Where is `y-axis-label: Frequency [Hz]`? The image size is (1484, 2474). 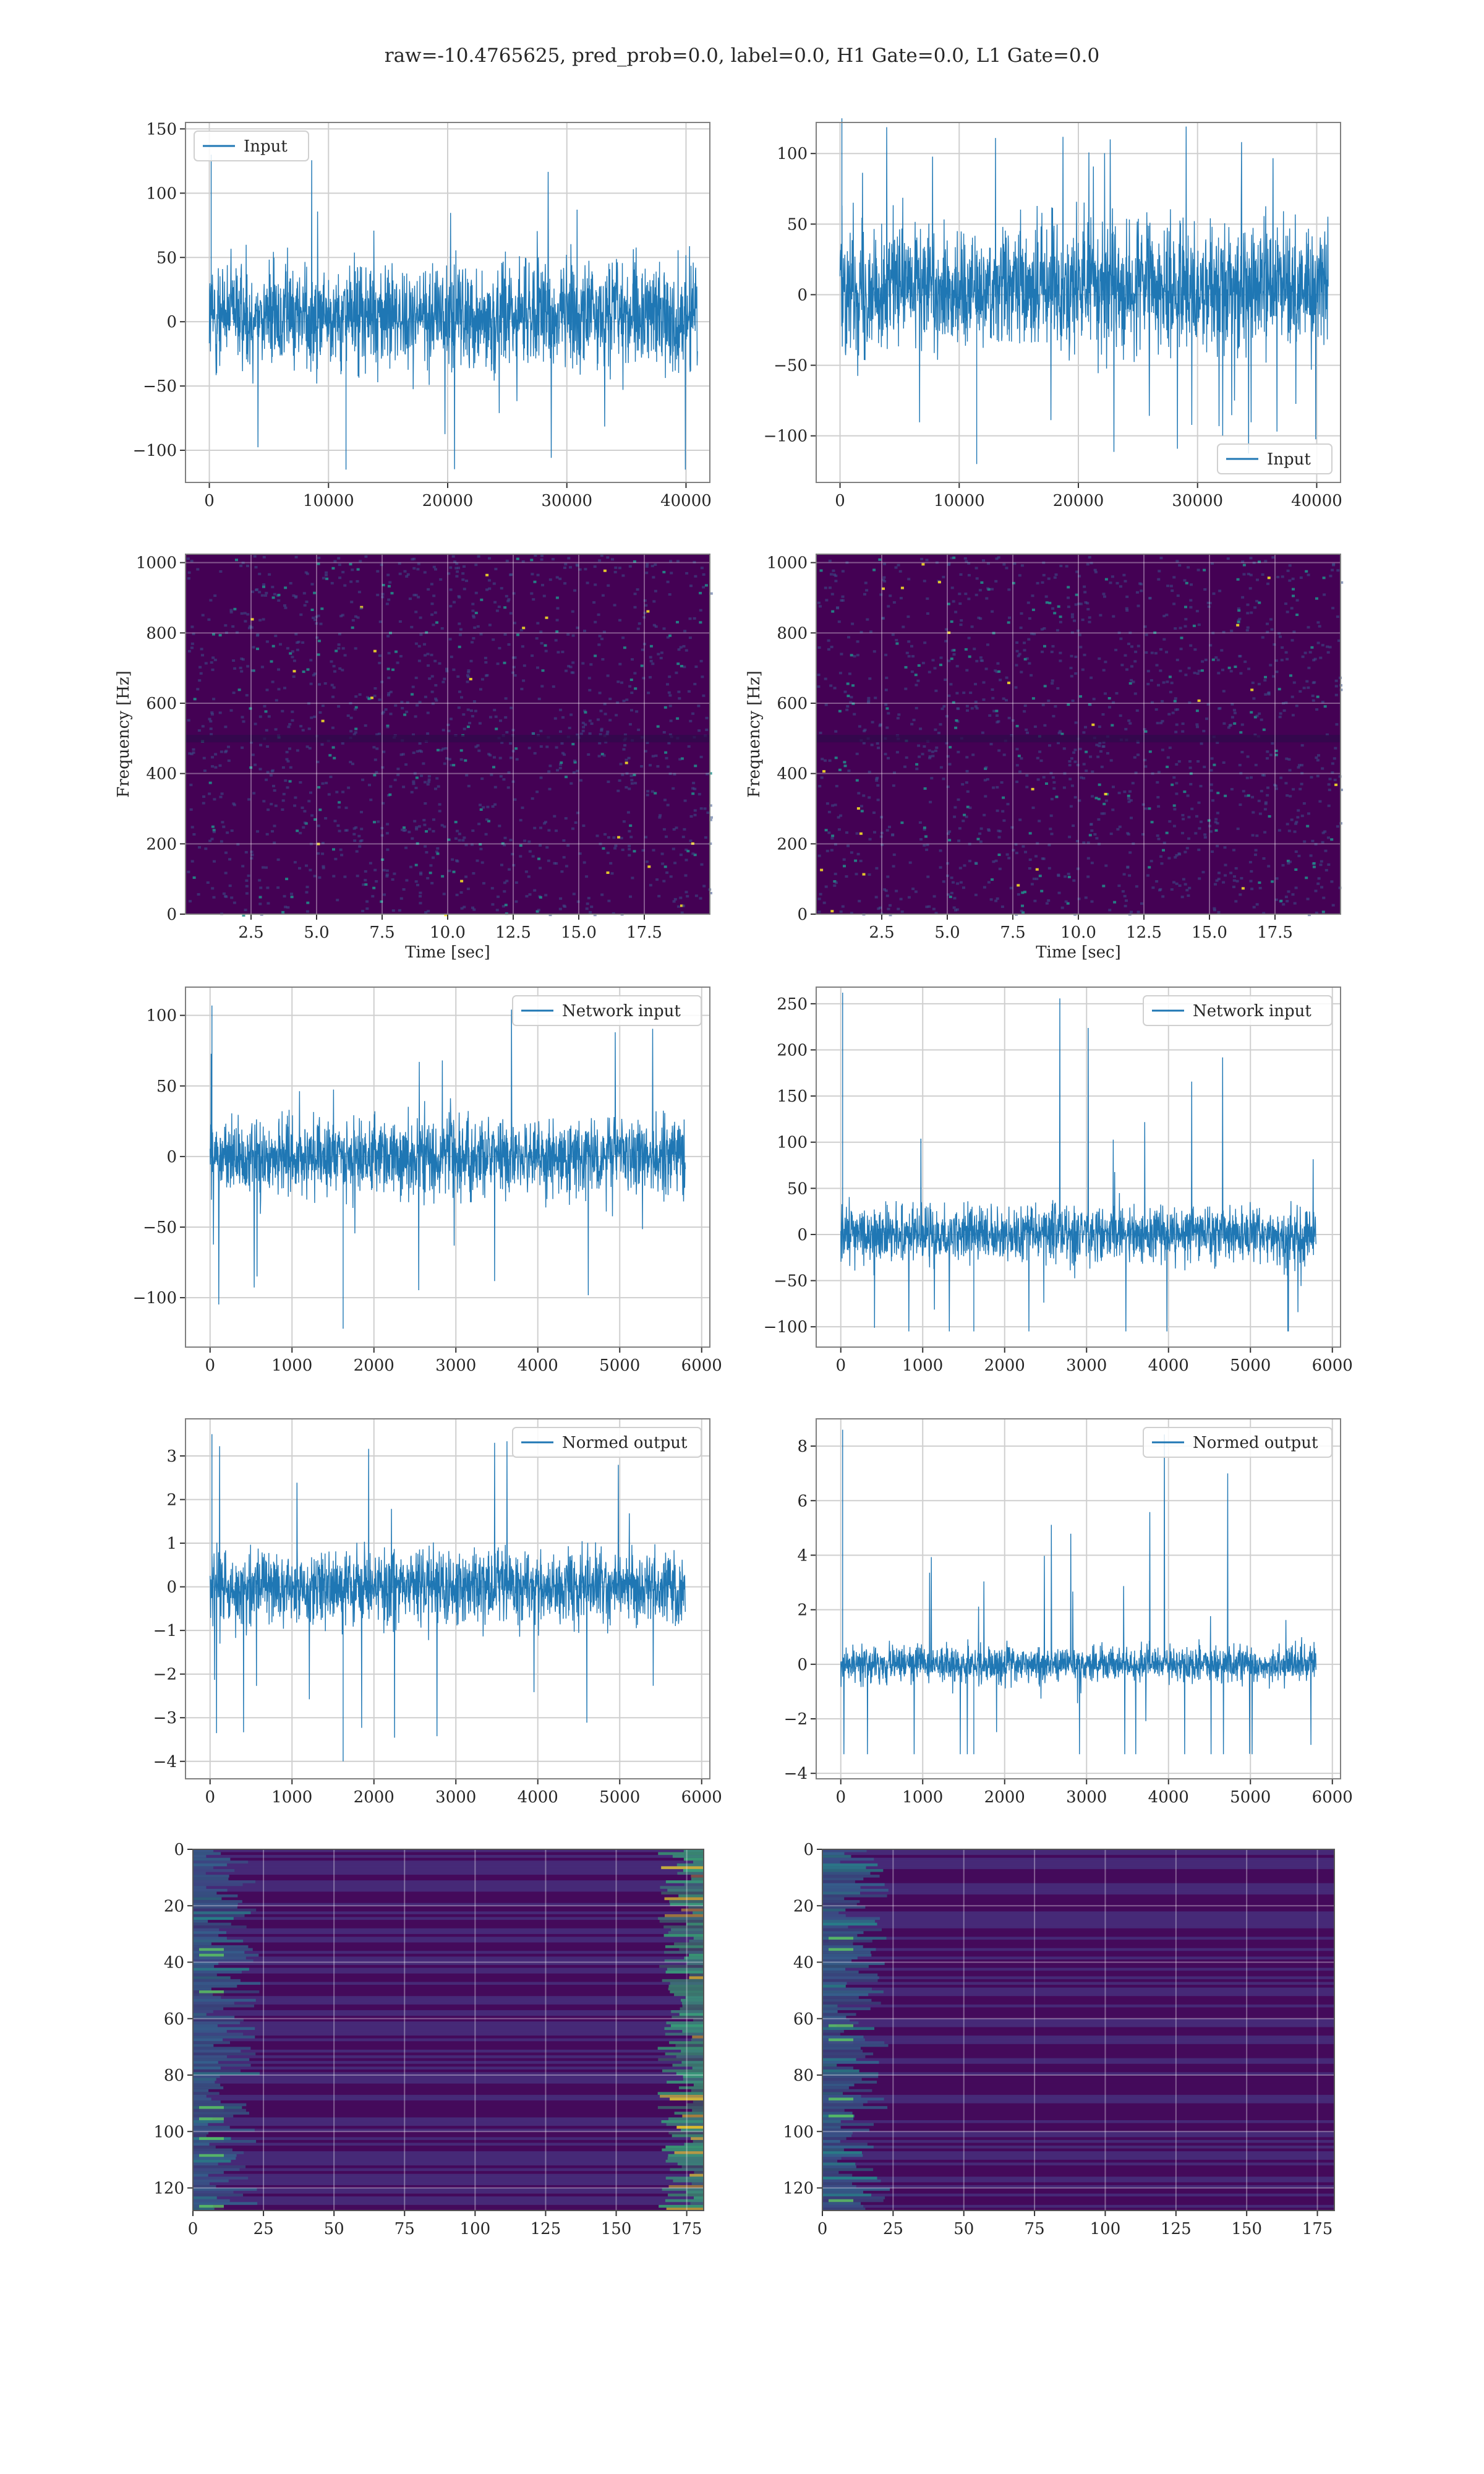 y-axis-label: Frequency [Hz] is located at coordinates (754, 734).